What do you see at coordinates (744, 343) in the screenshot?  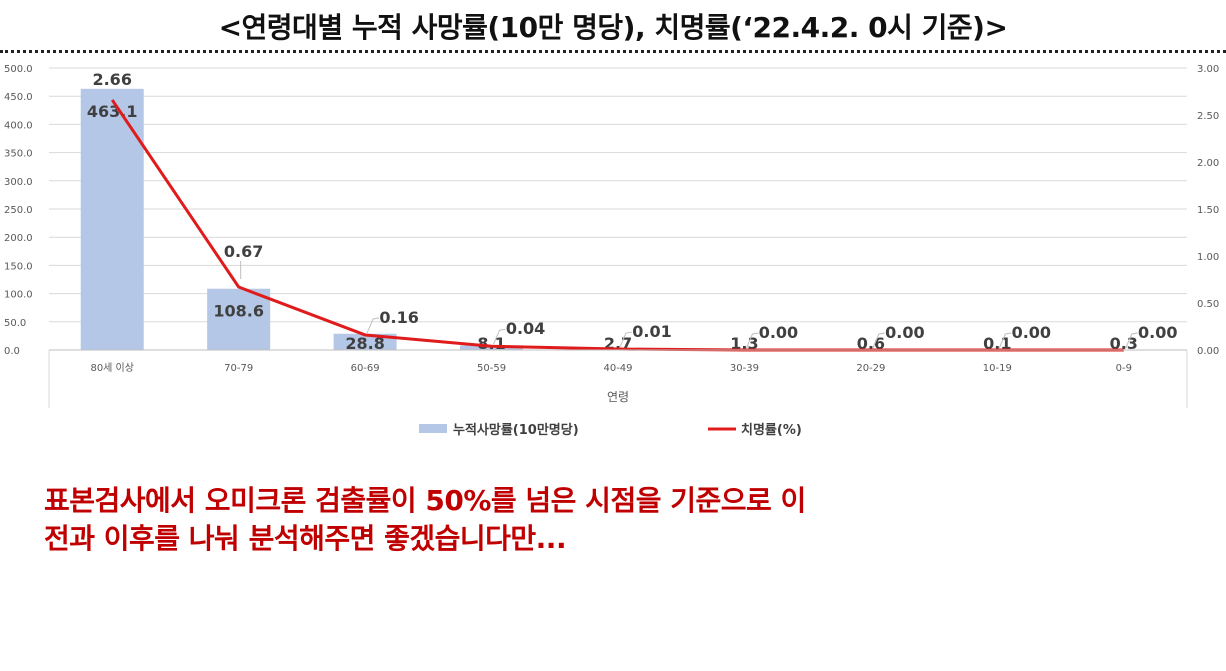 I see `bar-data-label: 1.3` at bounding box center [744, 343].